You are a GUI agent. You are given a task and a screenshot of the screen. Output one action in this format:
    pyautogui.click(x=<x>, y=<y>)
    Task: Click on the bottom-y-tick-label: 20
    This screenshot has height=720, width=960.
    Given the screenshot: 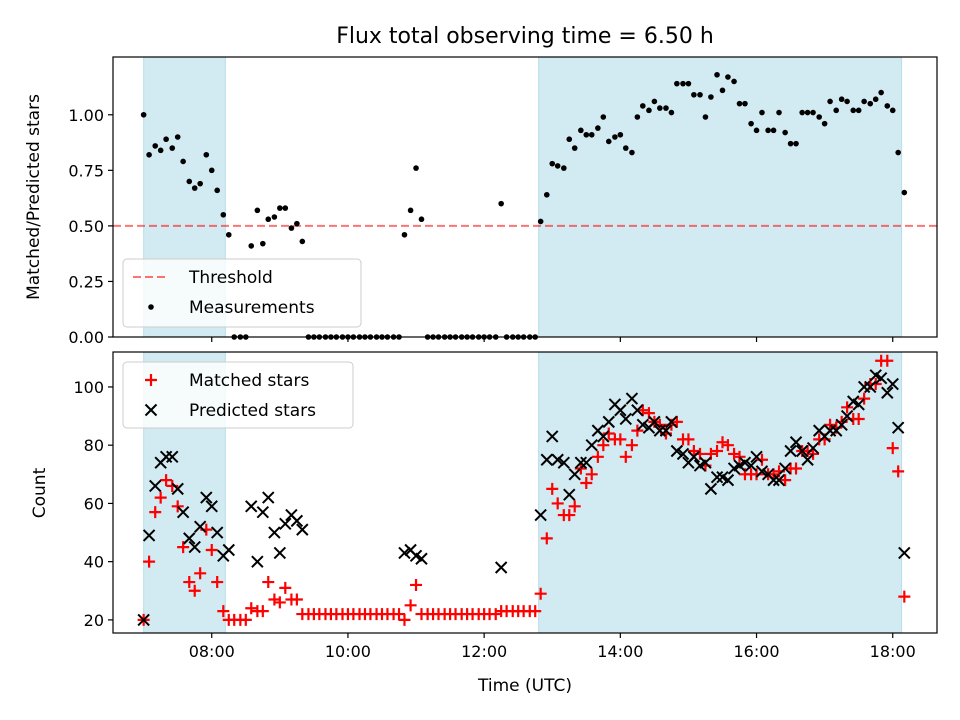 What is the action you would take?
    pyautogui.click(x=94, y=620)
    